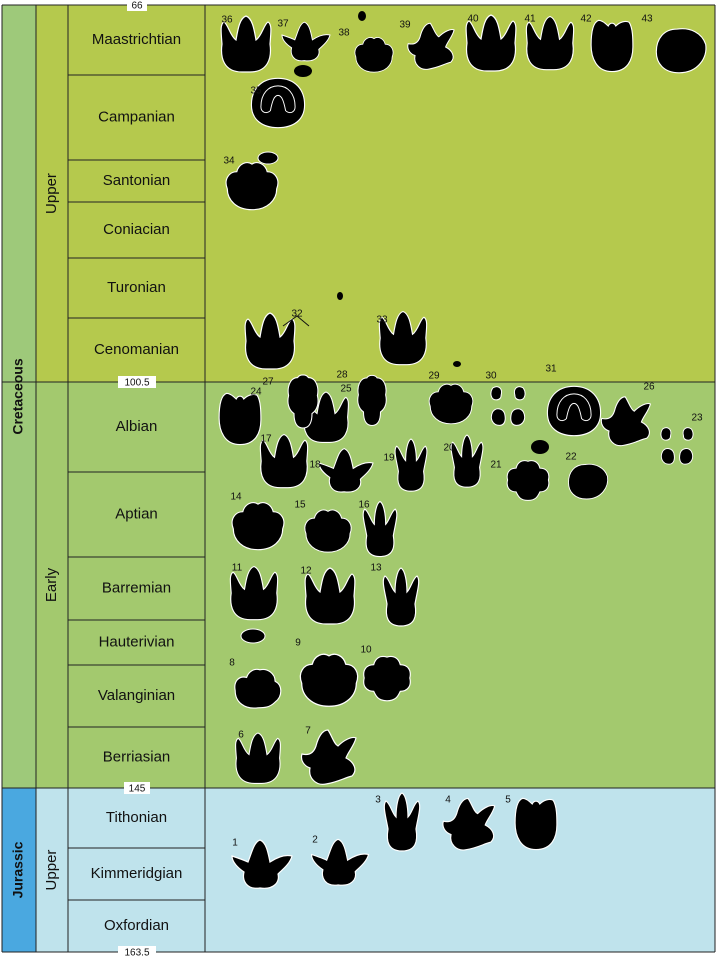 The image size is (717, 959). Describe the element at coordinates (297, 314) in the screenshot. I see `footprint-number: 32` at that location.